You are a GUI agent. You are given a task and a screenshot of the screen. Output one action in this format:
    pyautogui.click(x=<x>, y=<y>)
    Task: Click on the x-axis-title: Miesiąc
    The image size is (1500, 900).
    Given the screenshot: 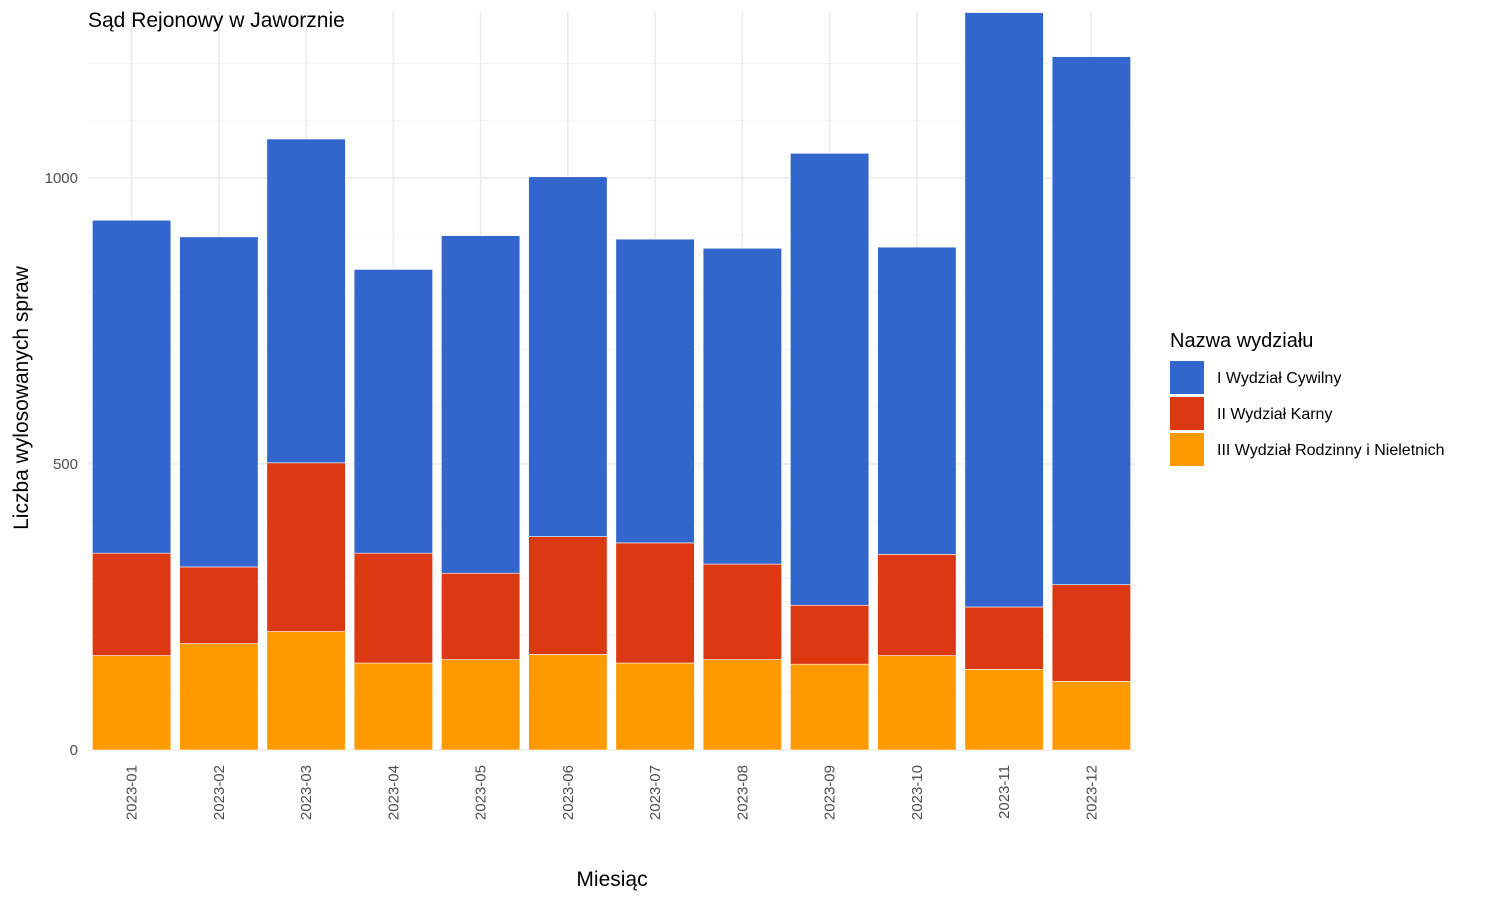 What is the action you would take?
    pyautogui.click(x=611, y=879)
    